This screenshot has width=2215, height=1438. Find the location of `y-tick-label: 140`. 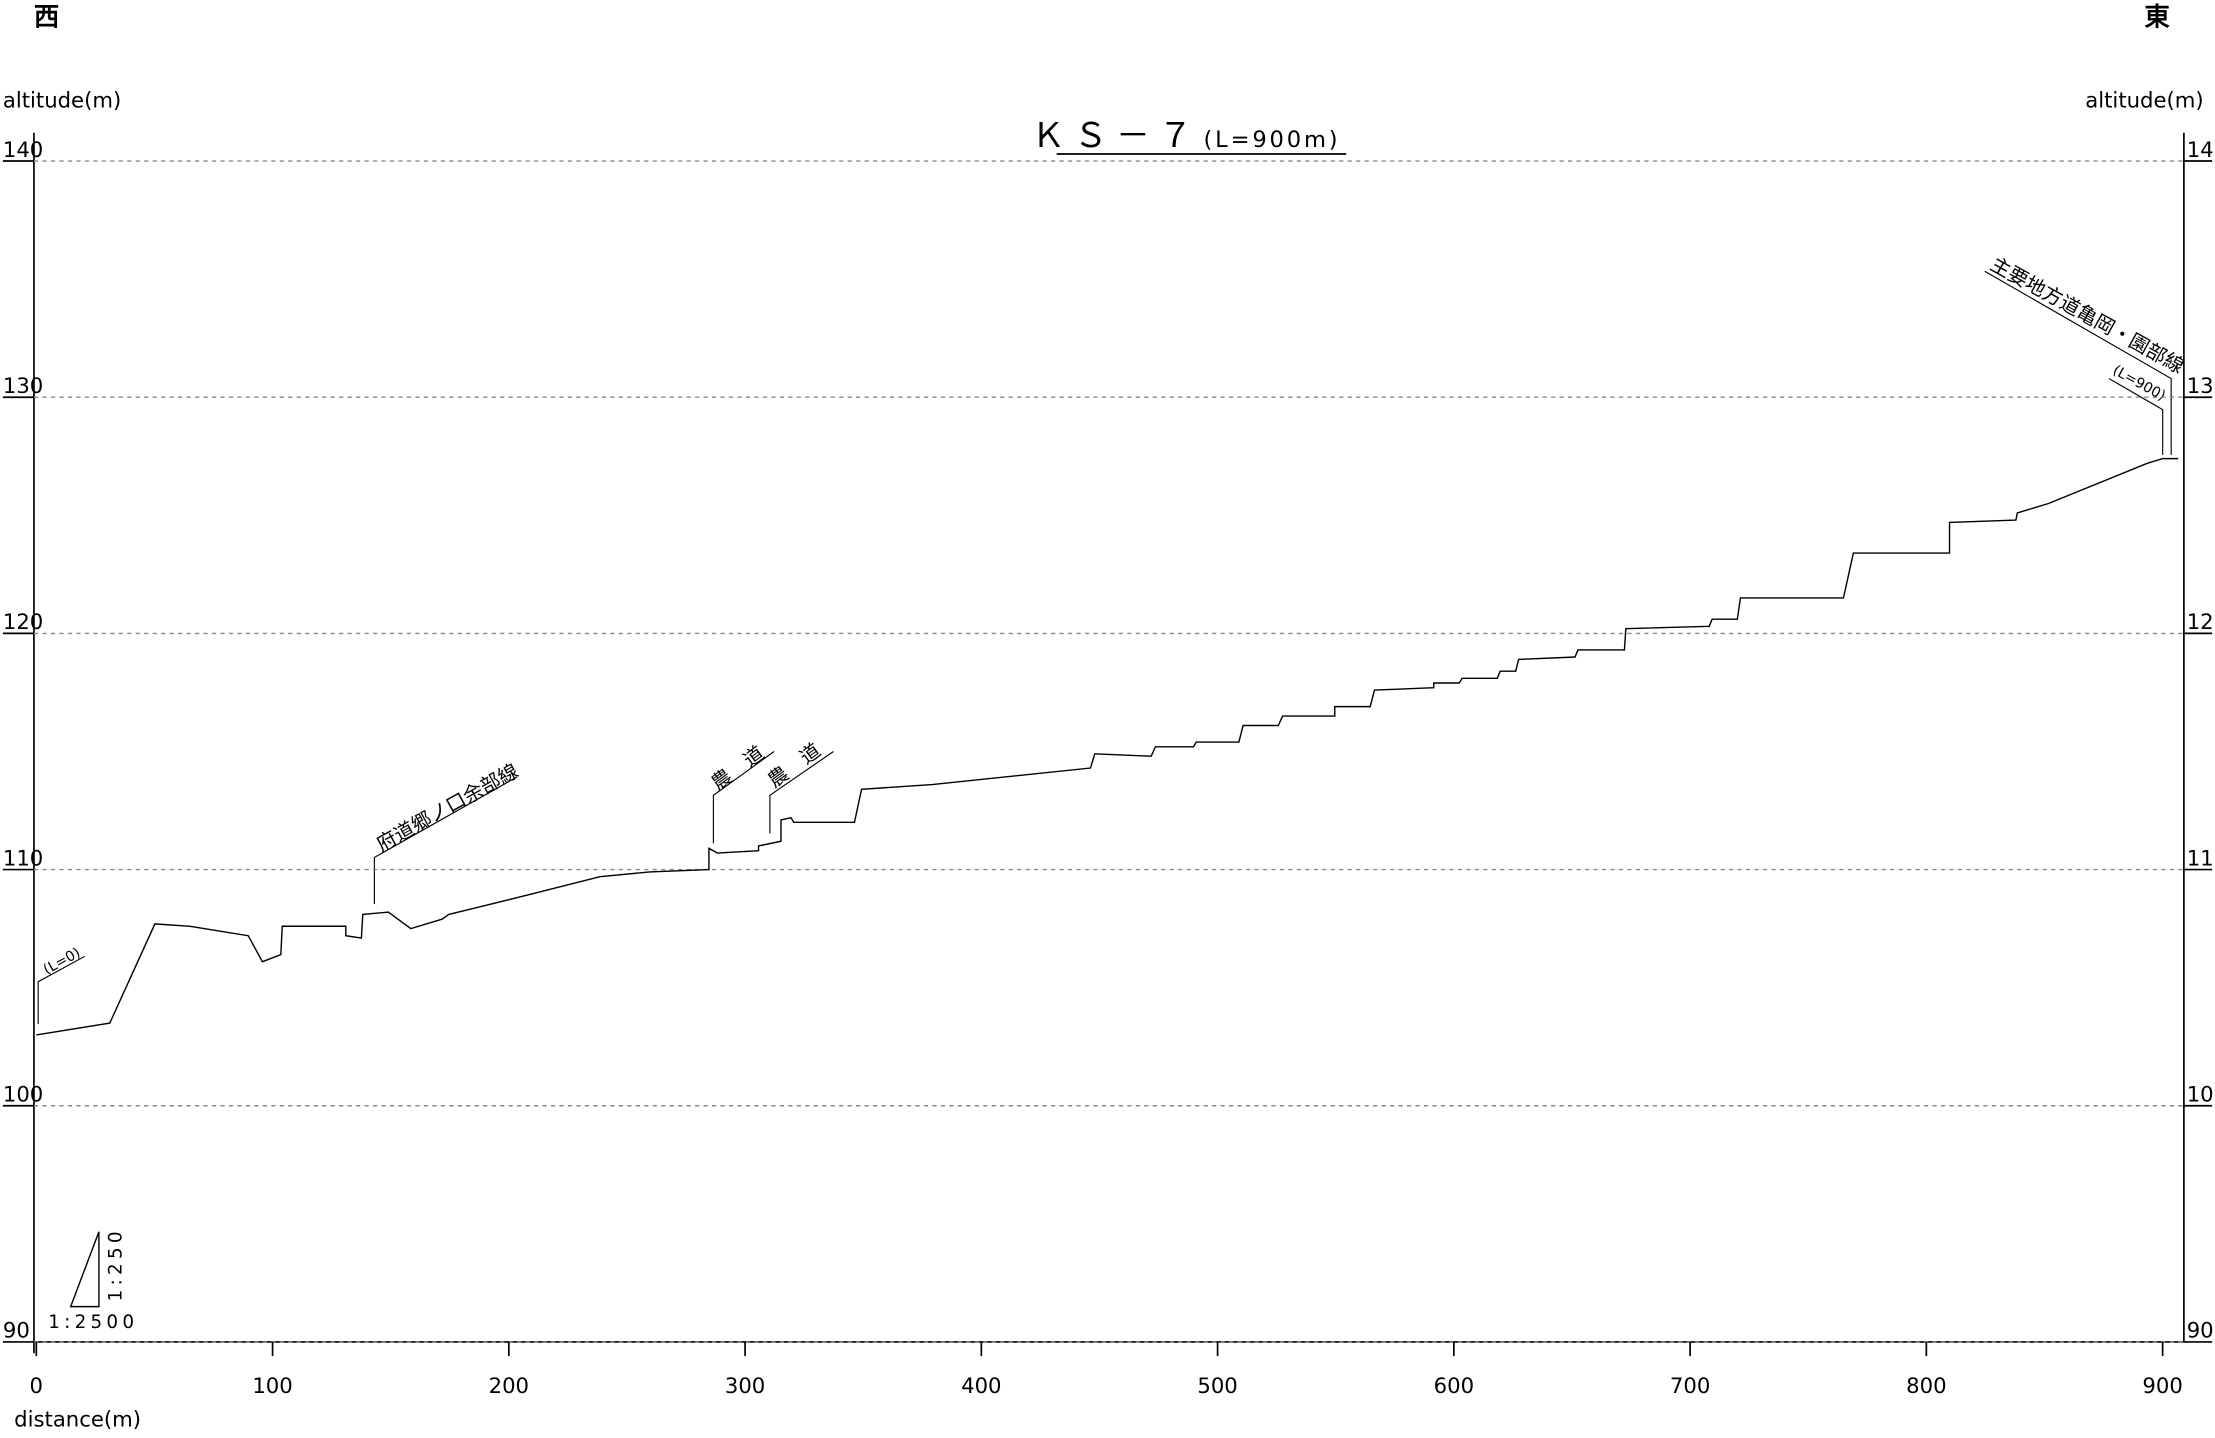

y-tick-label: 140 is located at coordinates (23, 149).